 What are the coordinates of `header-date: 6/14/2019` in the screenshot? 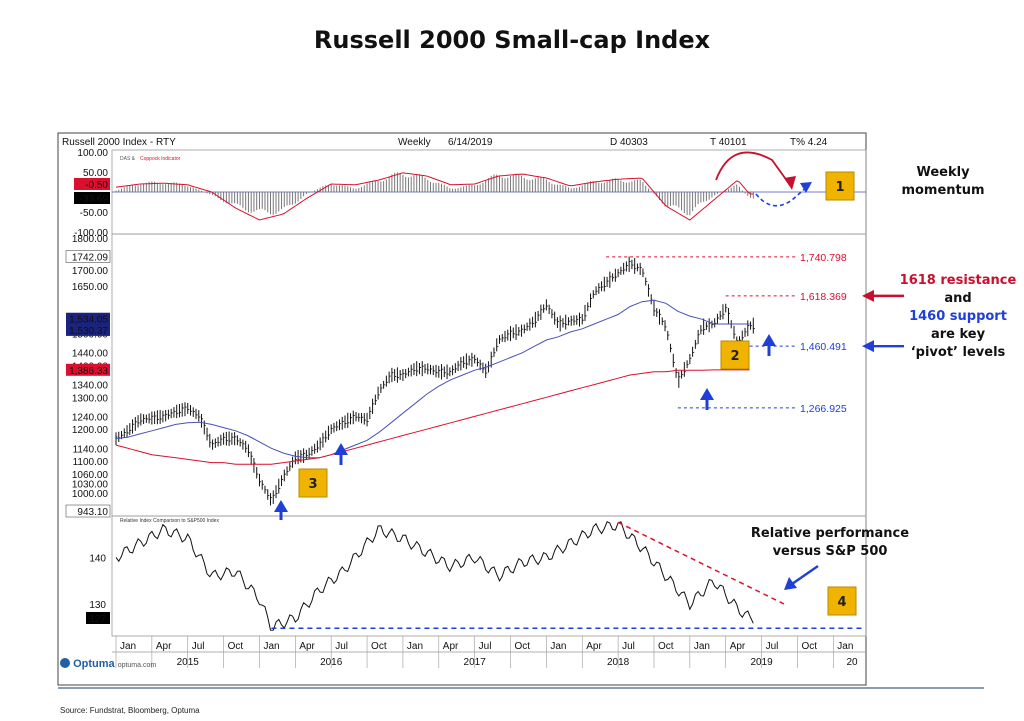 It's located at (470, 142).